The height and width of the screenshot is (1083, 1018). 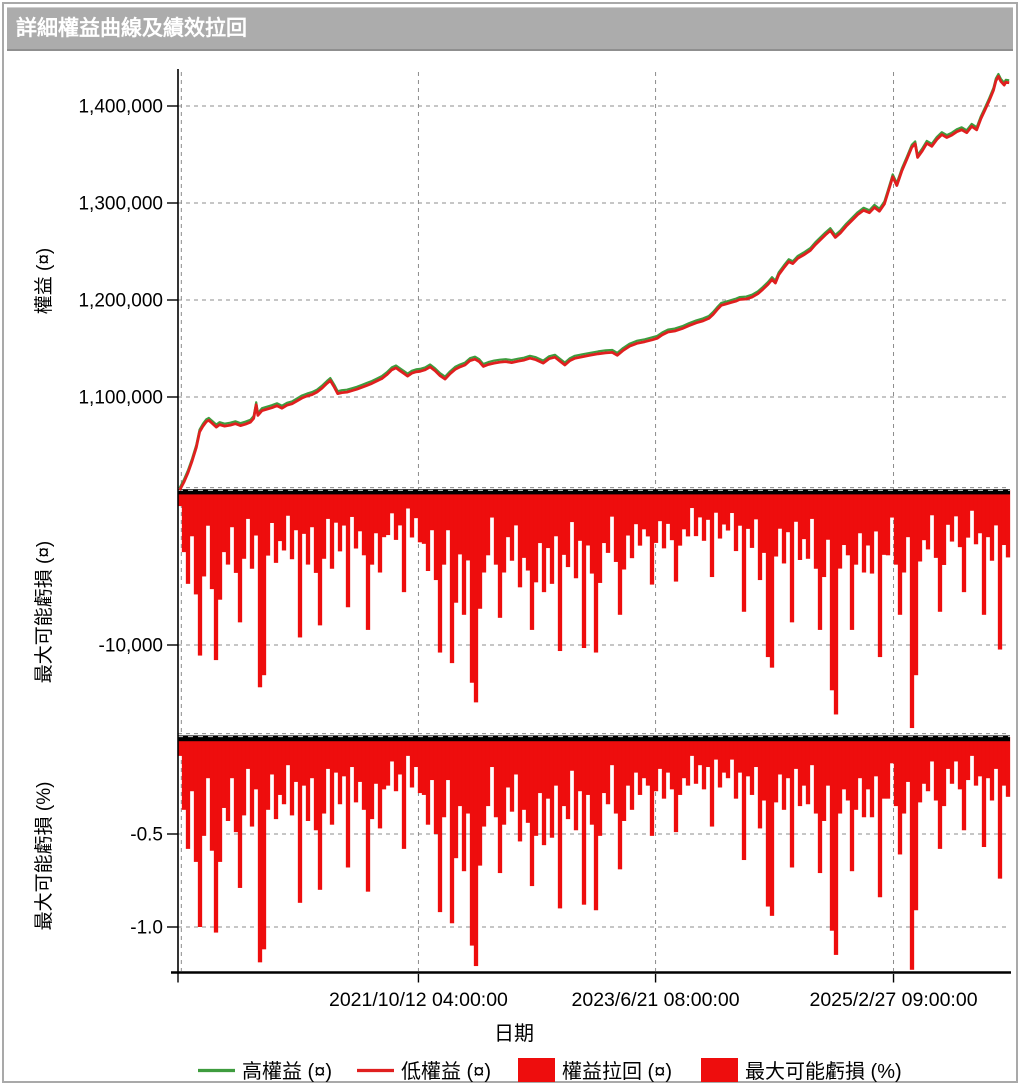 What do you see at coordinates (446, 1071) in the screenshot?
I see `legend-item-label: 低權益 (¤)` at bounding box center [446, 1071].